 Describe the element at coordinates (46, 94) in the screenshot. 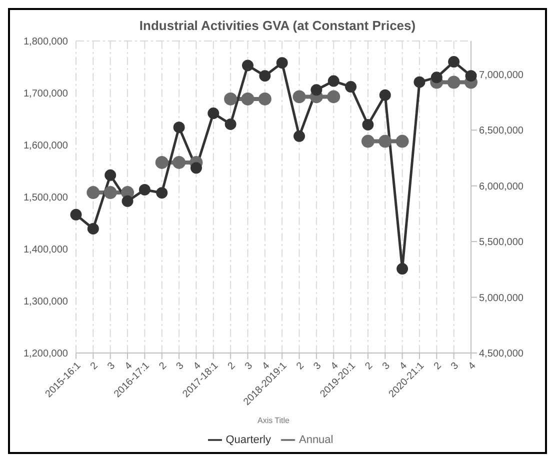

I see `y-tick-label: 1,700,000` at that location.